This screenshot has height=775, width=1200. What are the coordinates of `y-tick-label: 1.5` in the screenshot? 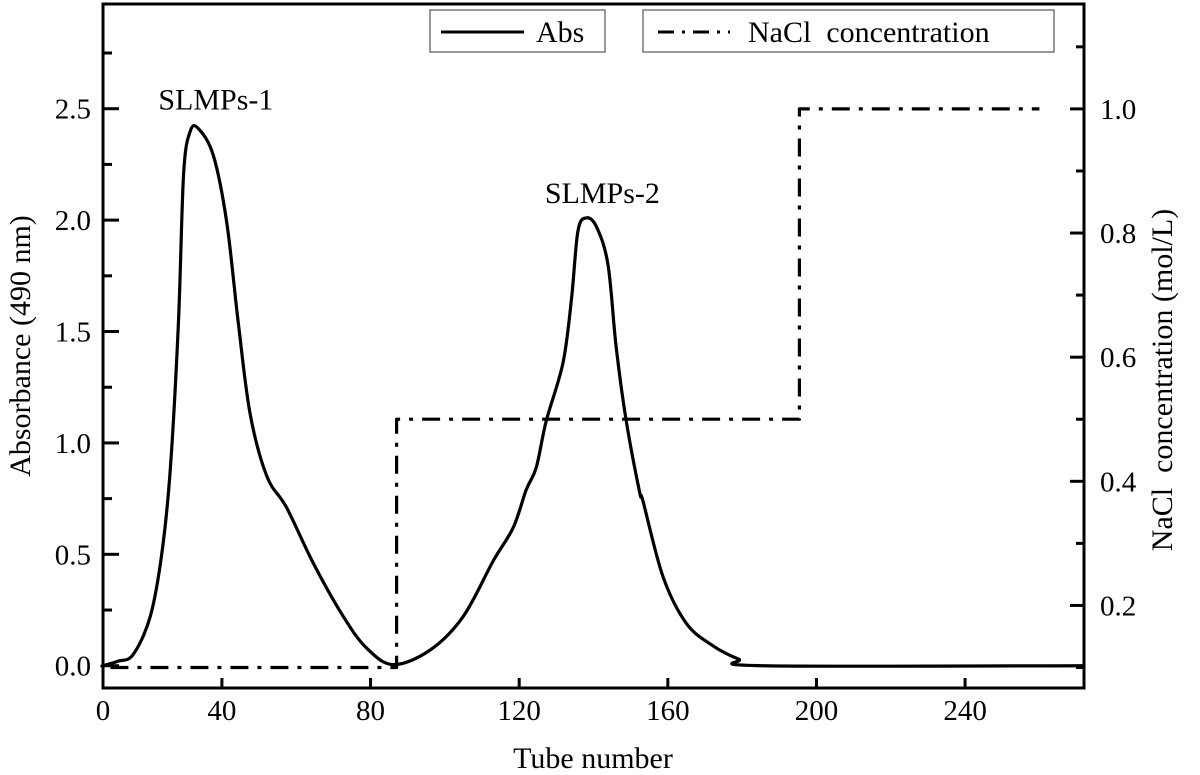 It's located at (73, 333).